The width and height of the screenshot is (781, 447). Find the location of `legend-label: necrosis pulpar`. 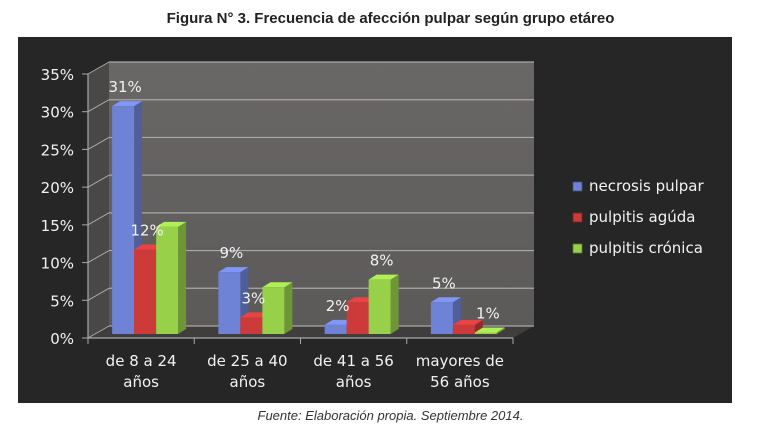

legend-label: necrosis pulpar is located at coordinates (646, 186).